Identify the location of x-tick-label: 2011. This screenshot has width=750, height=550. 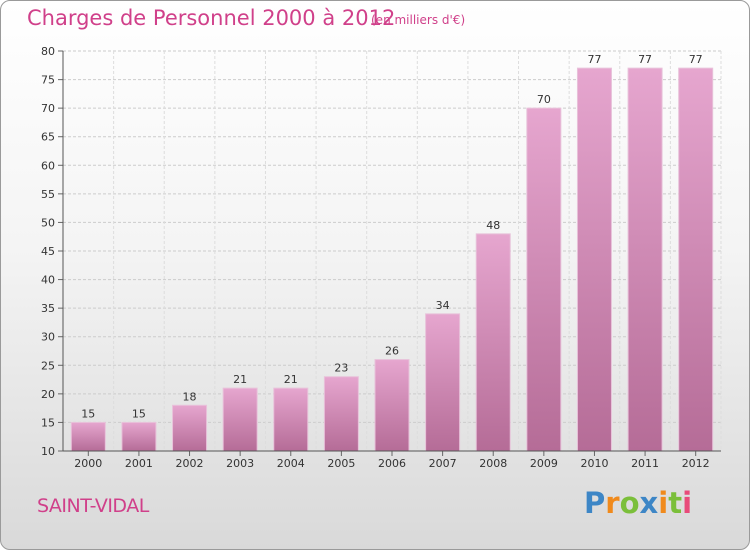
(645, 463).